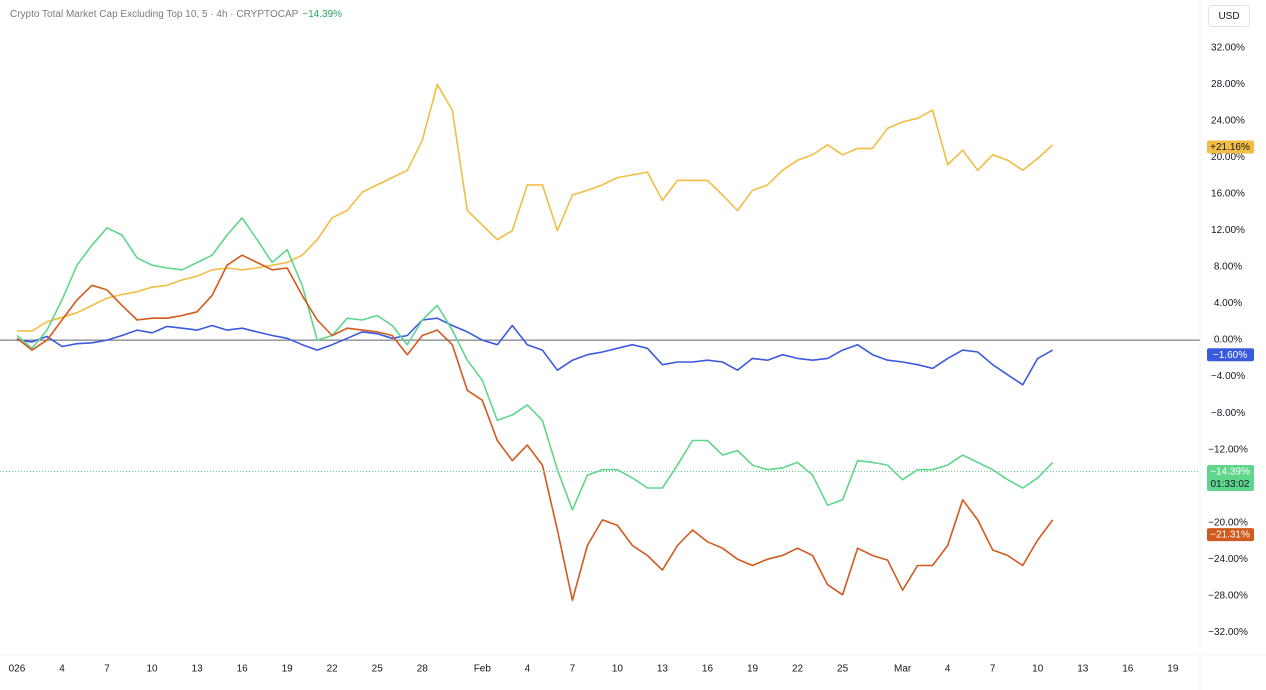 The width and height of the screenshot is (1266, 690). Describe the element at coordinates (1228, 449) in the screenshot. I see `y-tick-label: −12.00%` at that location.